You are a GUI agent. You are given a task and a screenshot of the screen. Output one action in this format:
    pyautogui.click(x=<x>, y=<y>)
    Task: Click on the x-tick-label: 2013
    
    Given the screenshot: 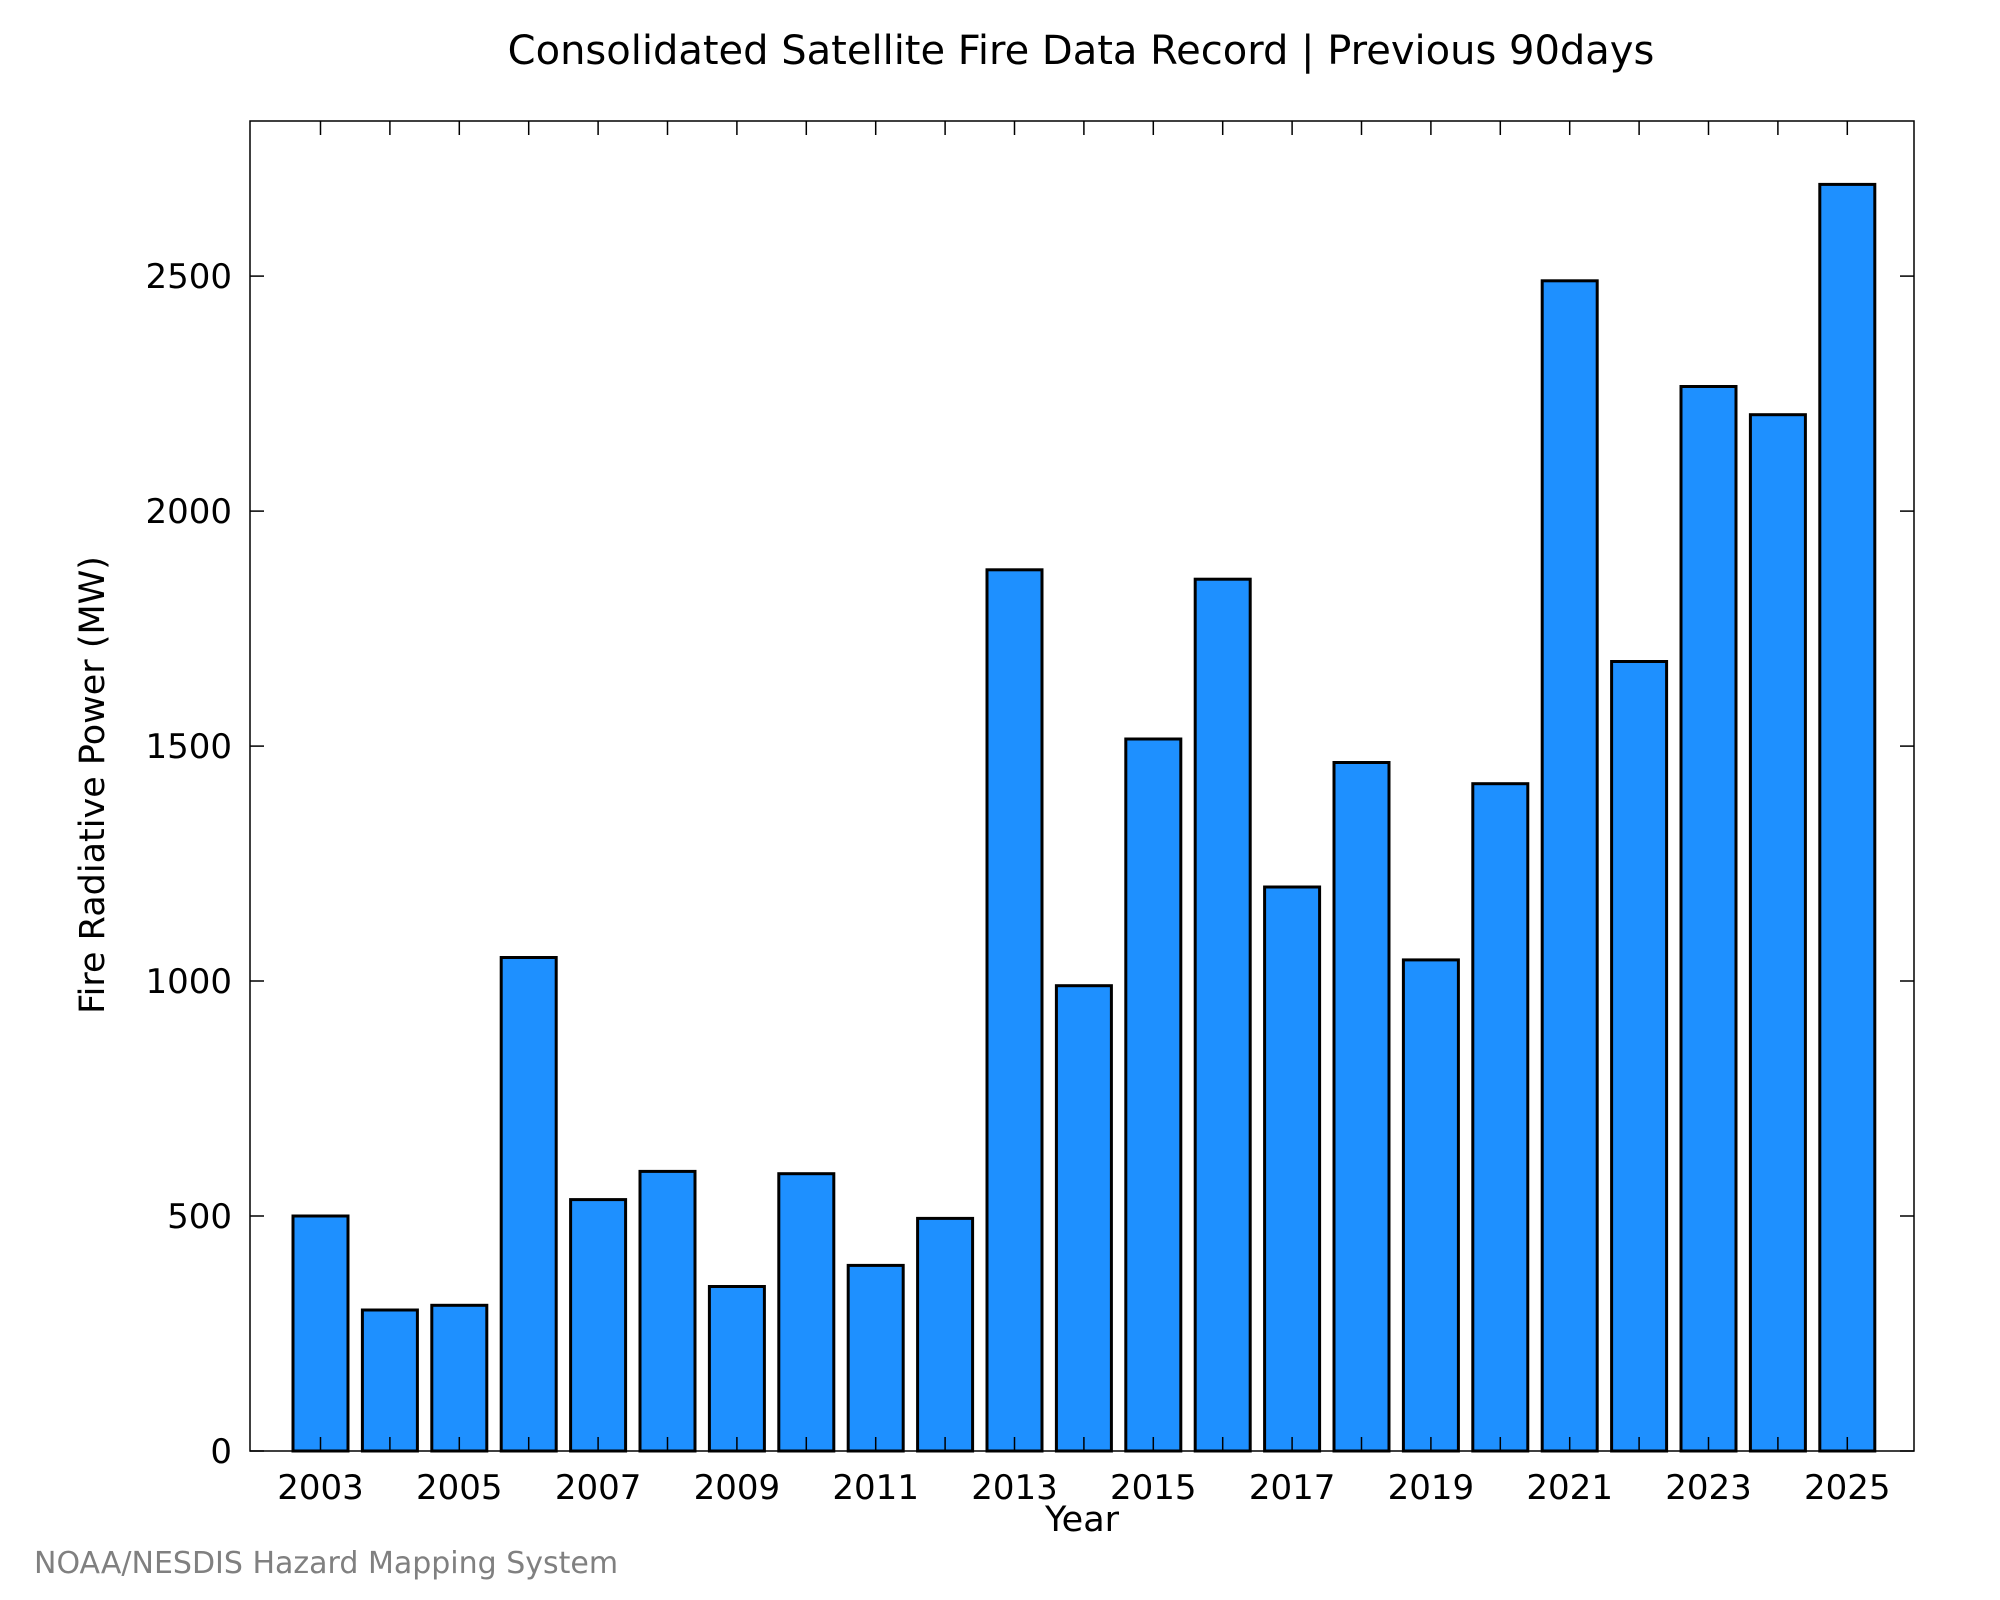 What is the action you would take?
    pyautogui.click(x=1014, y=1488)
    